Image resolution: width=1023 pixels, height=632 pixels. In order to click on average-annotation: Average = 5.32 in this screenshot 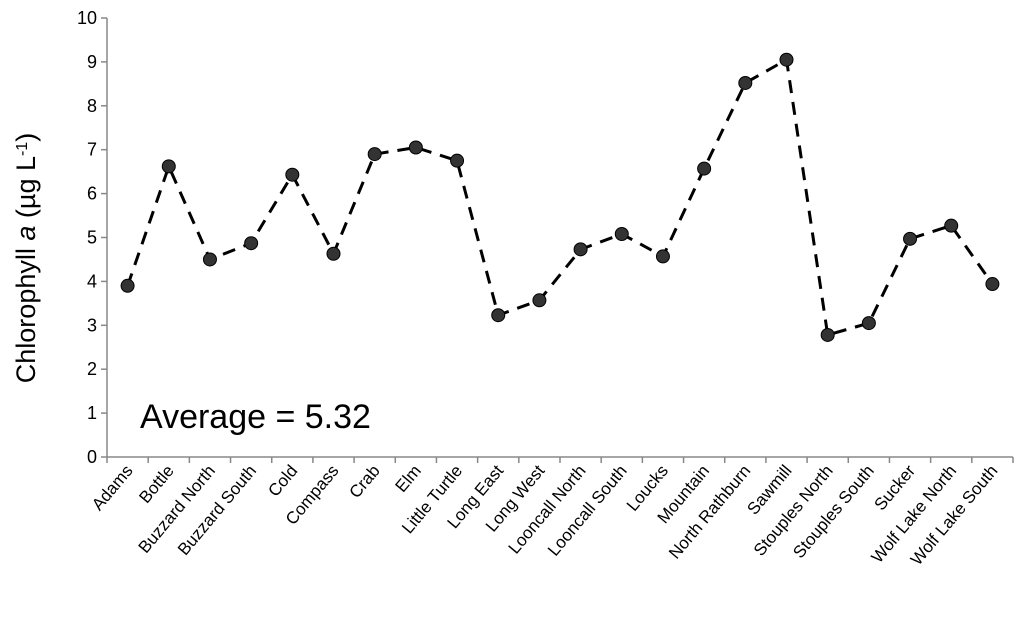, I will do `click(255, 417)`.